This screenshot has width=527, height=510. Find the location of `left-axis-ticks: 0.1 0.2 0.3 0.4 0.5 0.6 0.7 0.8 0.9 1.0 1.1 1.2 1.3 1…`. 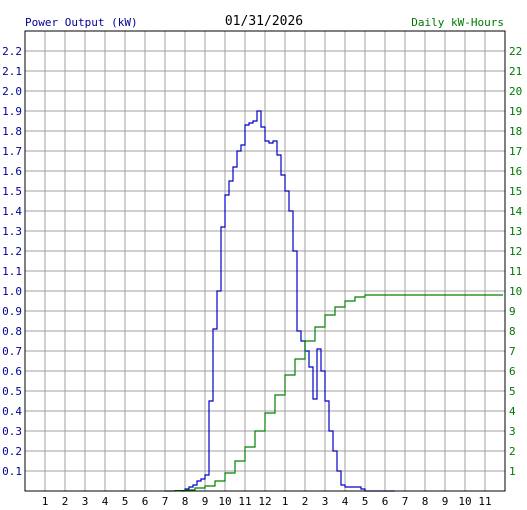

left-axis-ticks: 0.1 0.2 0.3 0.4 0.5 0.6 0.7 0.8 0.9 1.0 1.1 1.2 1.3 1… is located at coordinates (12, 261).